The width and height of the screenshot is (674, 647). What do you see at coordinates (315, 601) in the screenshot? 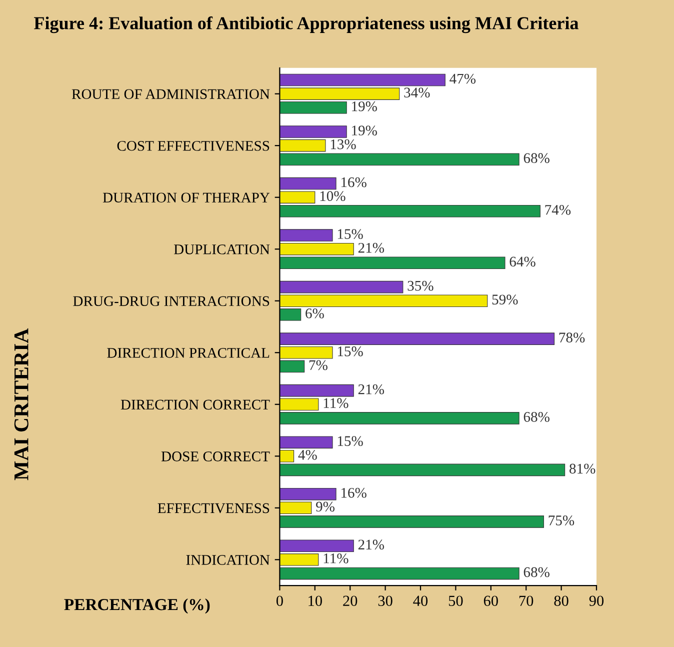
I see `x-tick-label: 10` at bounding box center [315, 601].